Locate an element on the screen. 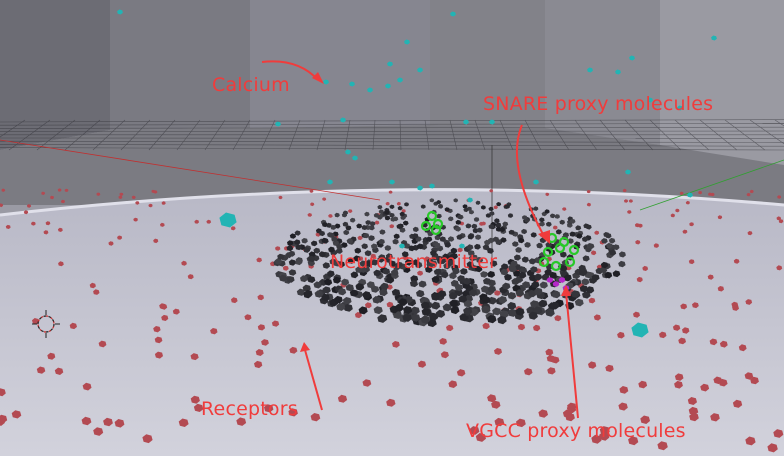  snare-label: SNARE proxy molecules is located at coordinates (598, 104).